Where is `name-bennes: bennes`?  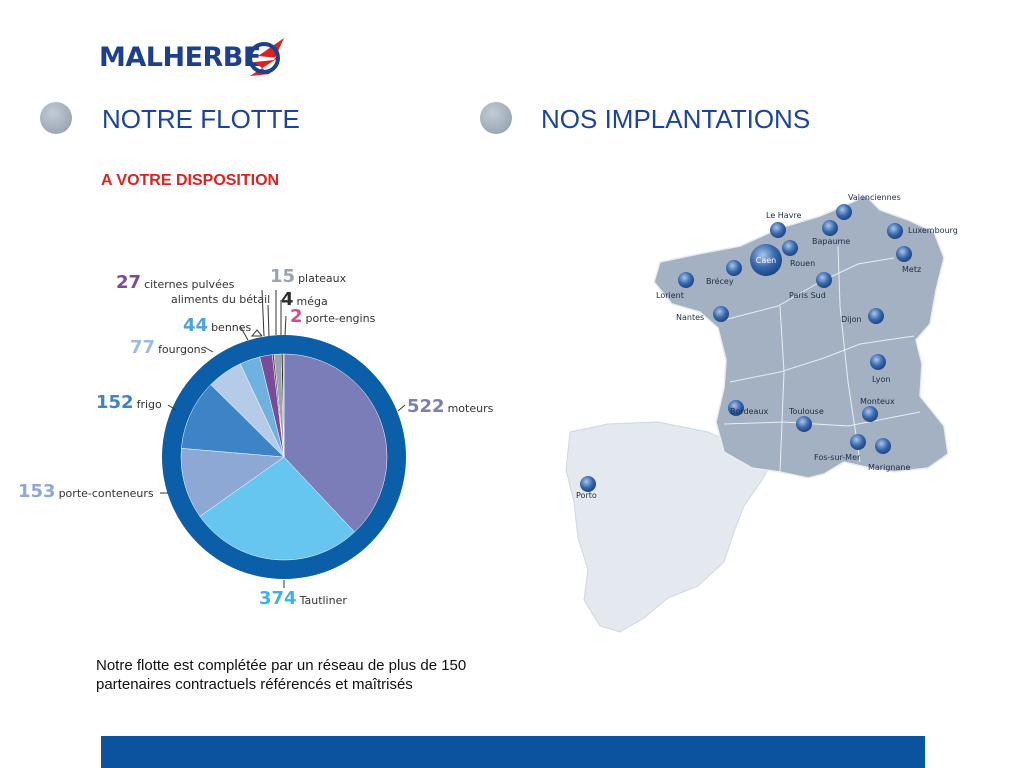 name-bennes: bennes is located at coordinates (231, 327).